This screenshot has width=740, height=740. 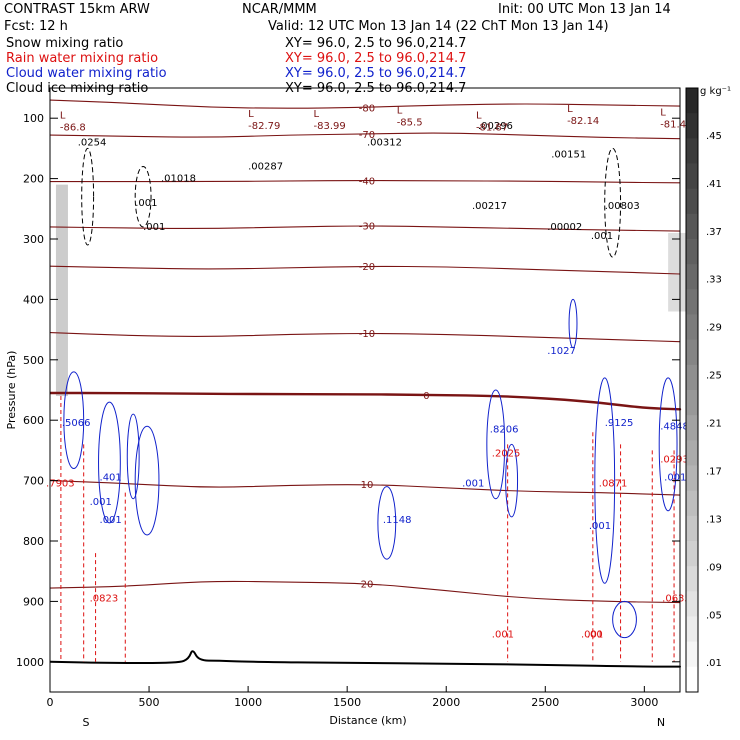 I want to click on y-tick-label: 700, so click(x=33, y=481).